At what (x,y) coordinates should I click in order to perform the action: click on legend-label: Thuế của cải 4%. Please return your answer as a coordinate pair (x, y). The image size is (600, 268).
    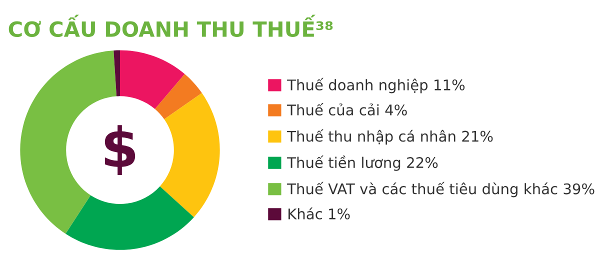
    Looking at the image, I should click on (347, 109).